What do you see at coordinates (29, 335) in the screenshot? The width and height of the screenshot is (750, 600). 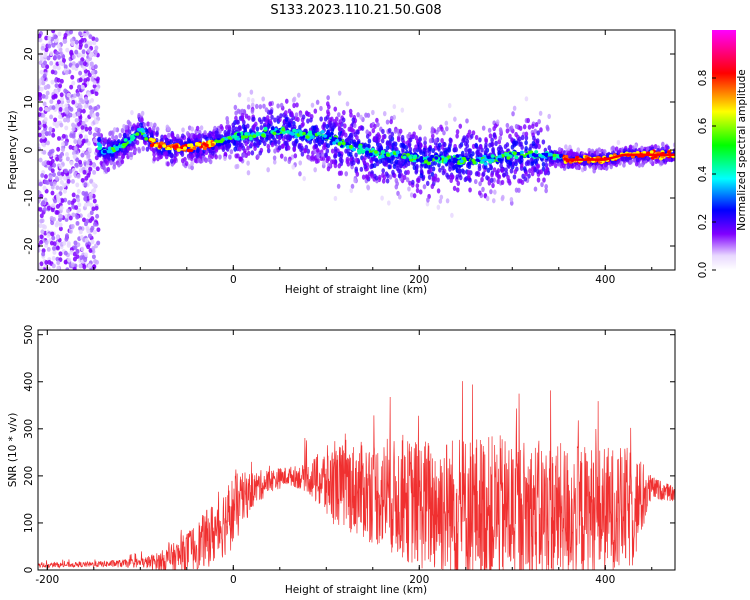 I see `snr-ytick-label: 500` at bounding box center [29, 335].